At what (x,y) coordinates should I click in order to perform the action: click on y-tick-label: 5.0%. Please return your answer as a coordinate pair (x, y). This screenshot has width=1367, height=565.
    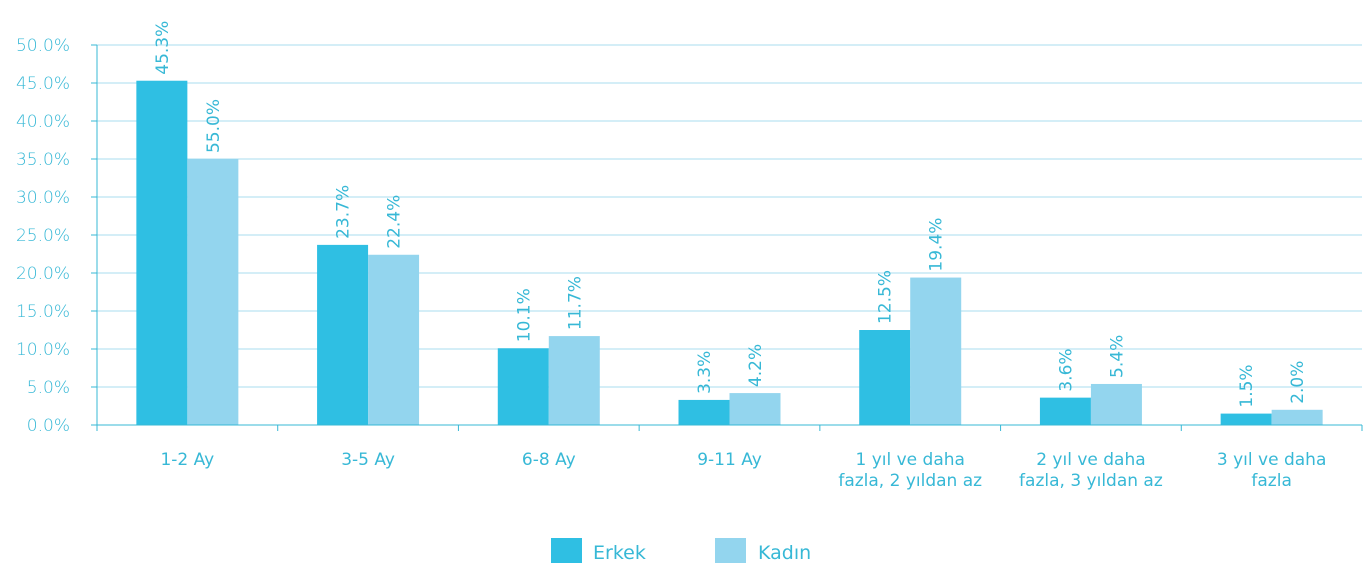
    Looking at the image, I should click on (48, 388).